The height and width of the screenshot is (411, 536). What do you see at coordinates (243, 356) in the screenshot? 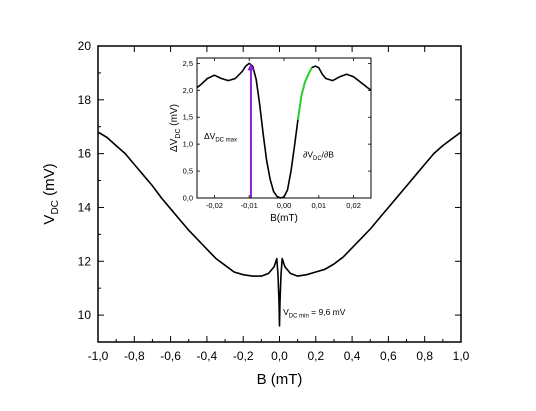
I see `main-chart-x-tick-label: -0,2` at bounding box center [243, 356].